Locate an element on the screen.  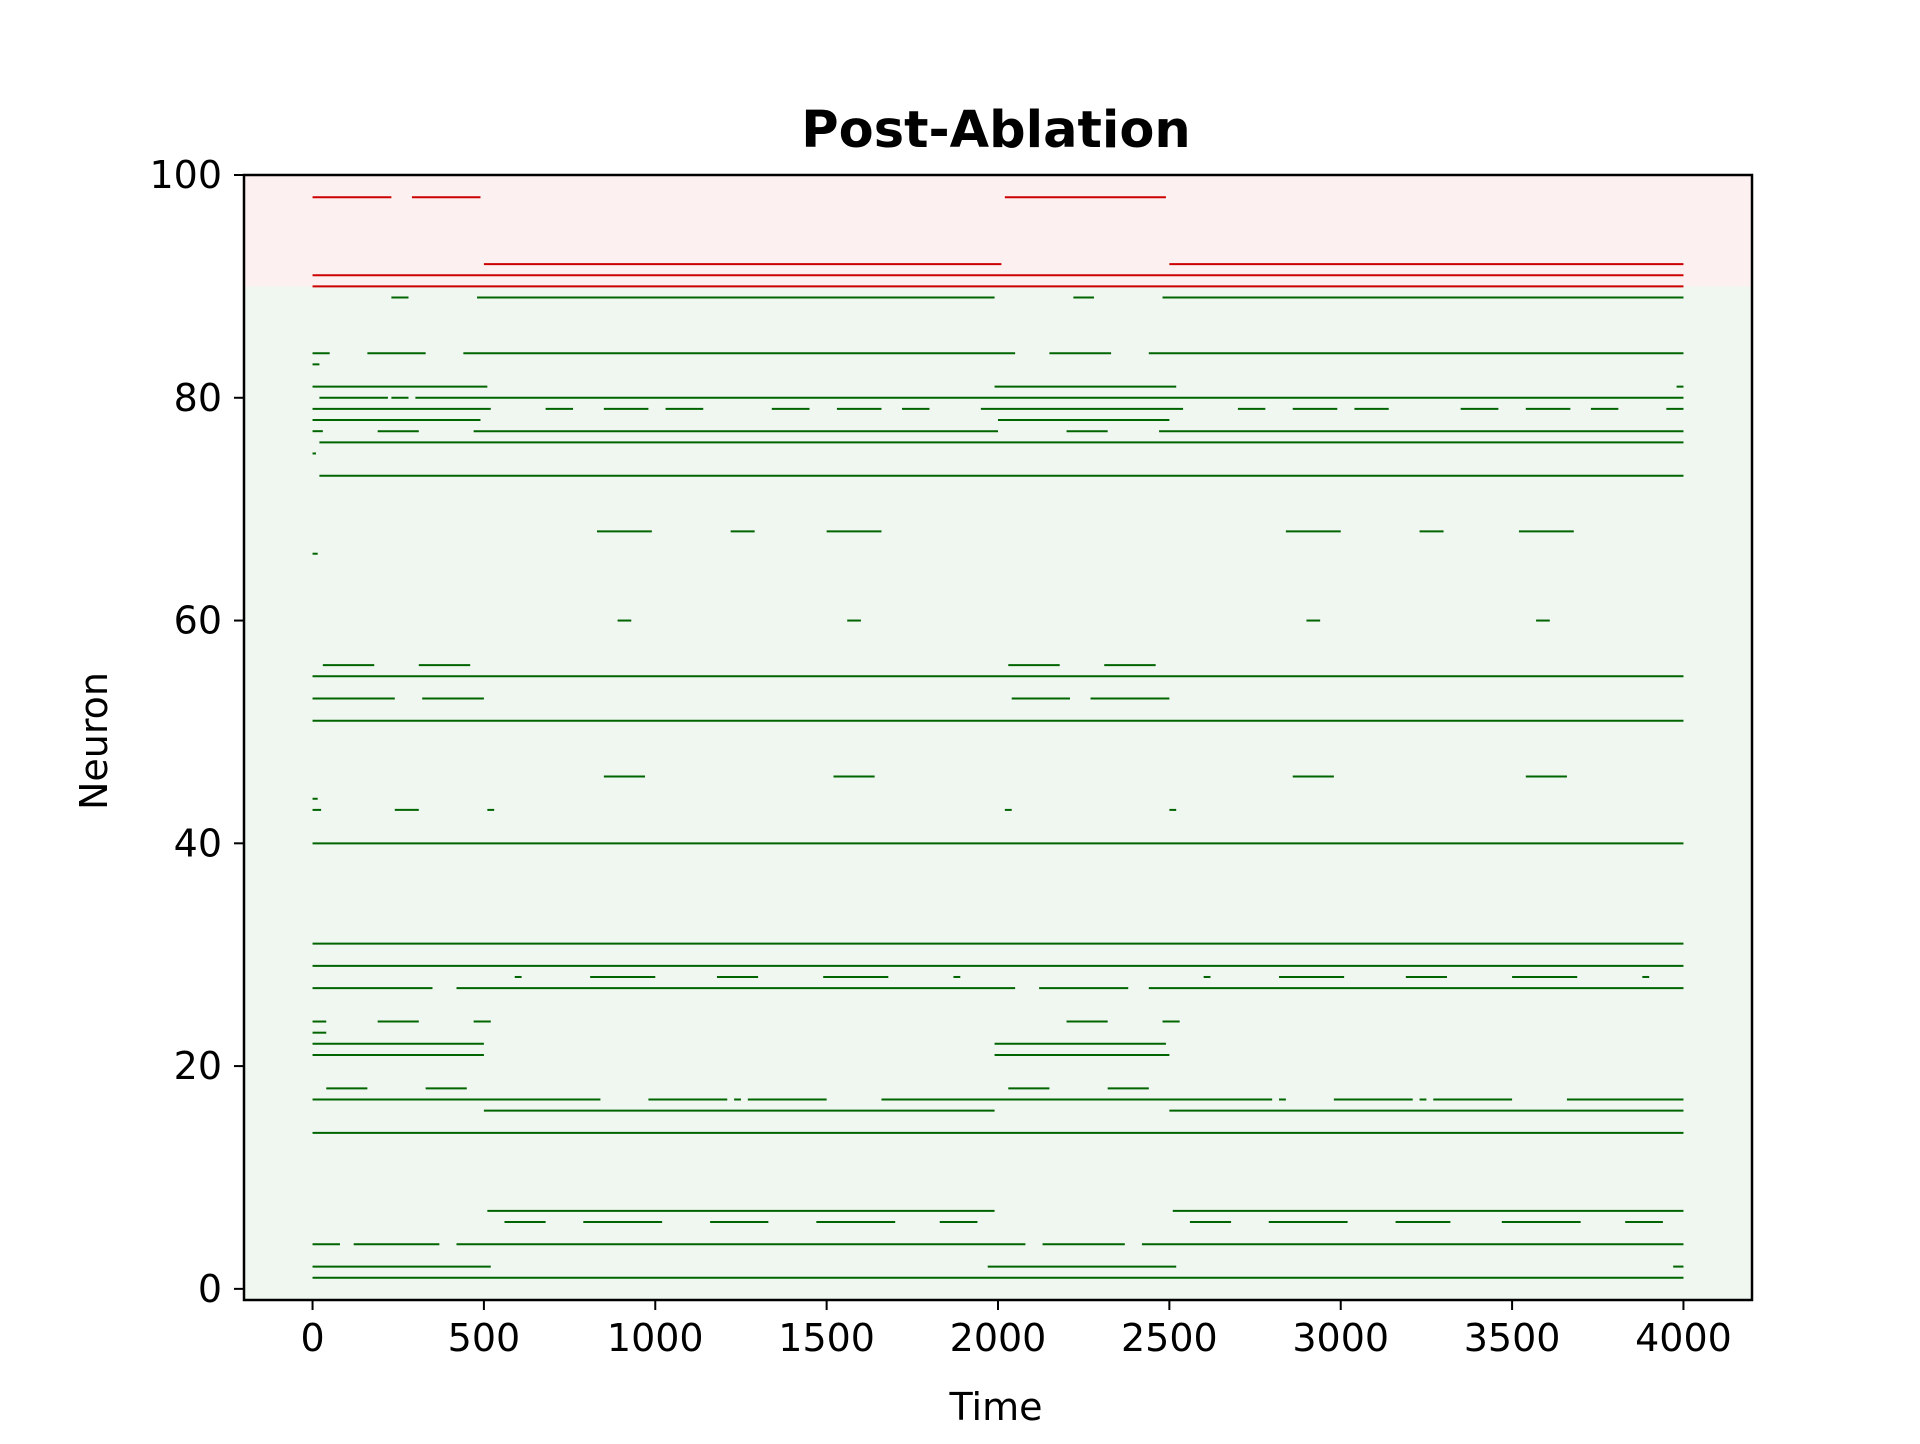
y-tick-label: 60 is located at coordinates (198, 621).